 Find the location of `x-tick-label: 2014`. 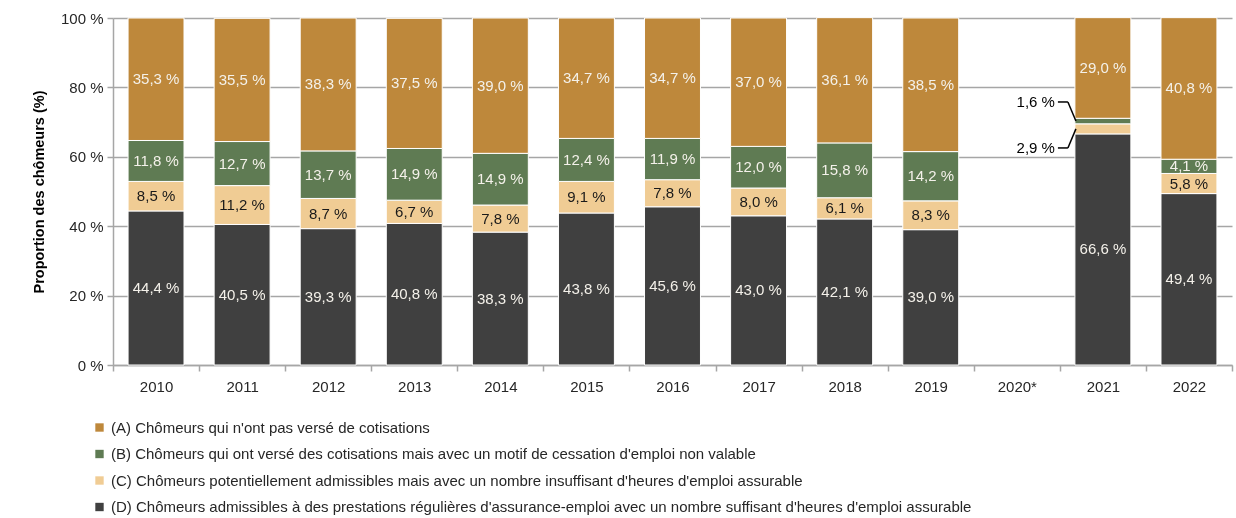

x-tick-label: 2014 is located at coordinates (501, 386).